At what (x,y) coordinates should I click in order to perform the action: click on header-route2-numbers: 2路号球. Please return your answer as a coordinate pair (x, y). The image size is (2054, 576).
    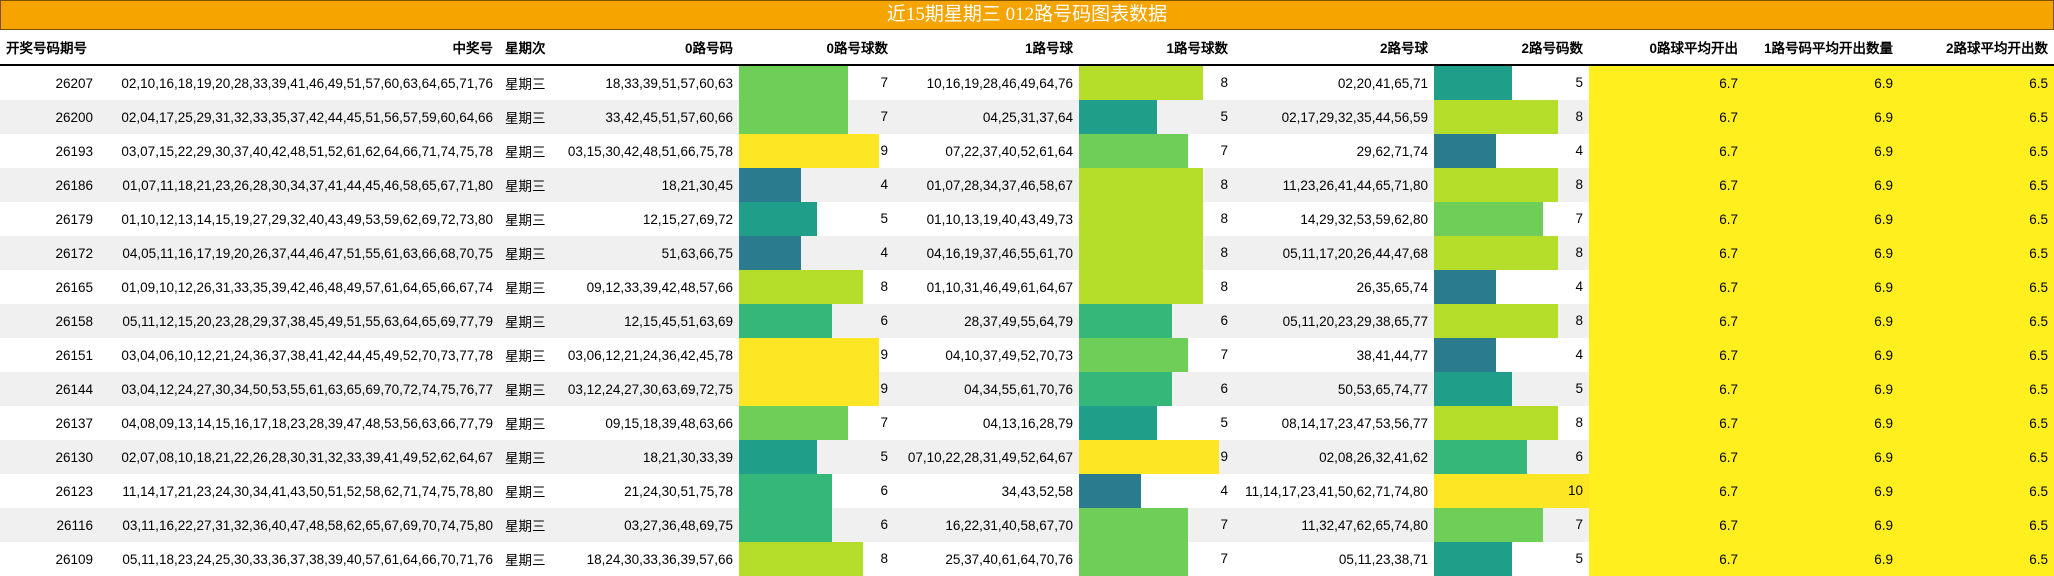
    Looking at the image, I should click on (1334, 48).